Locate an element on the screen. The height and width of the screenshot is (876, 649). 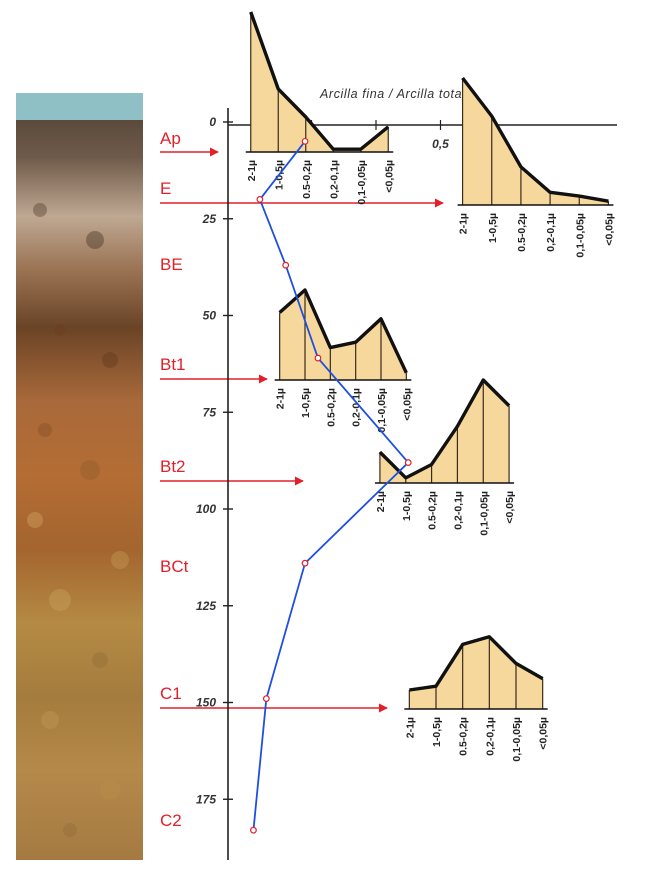
horizon-label-e: E is located at coordinates (165, 188).